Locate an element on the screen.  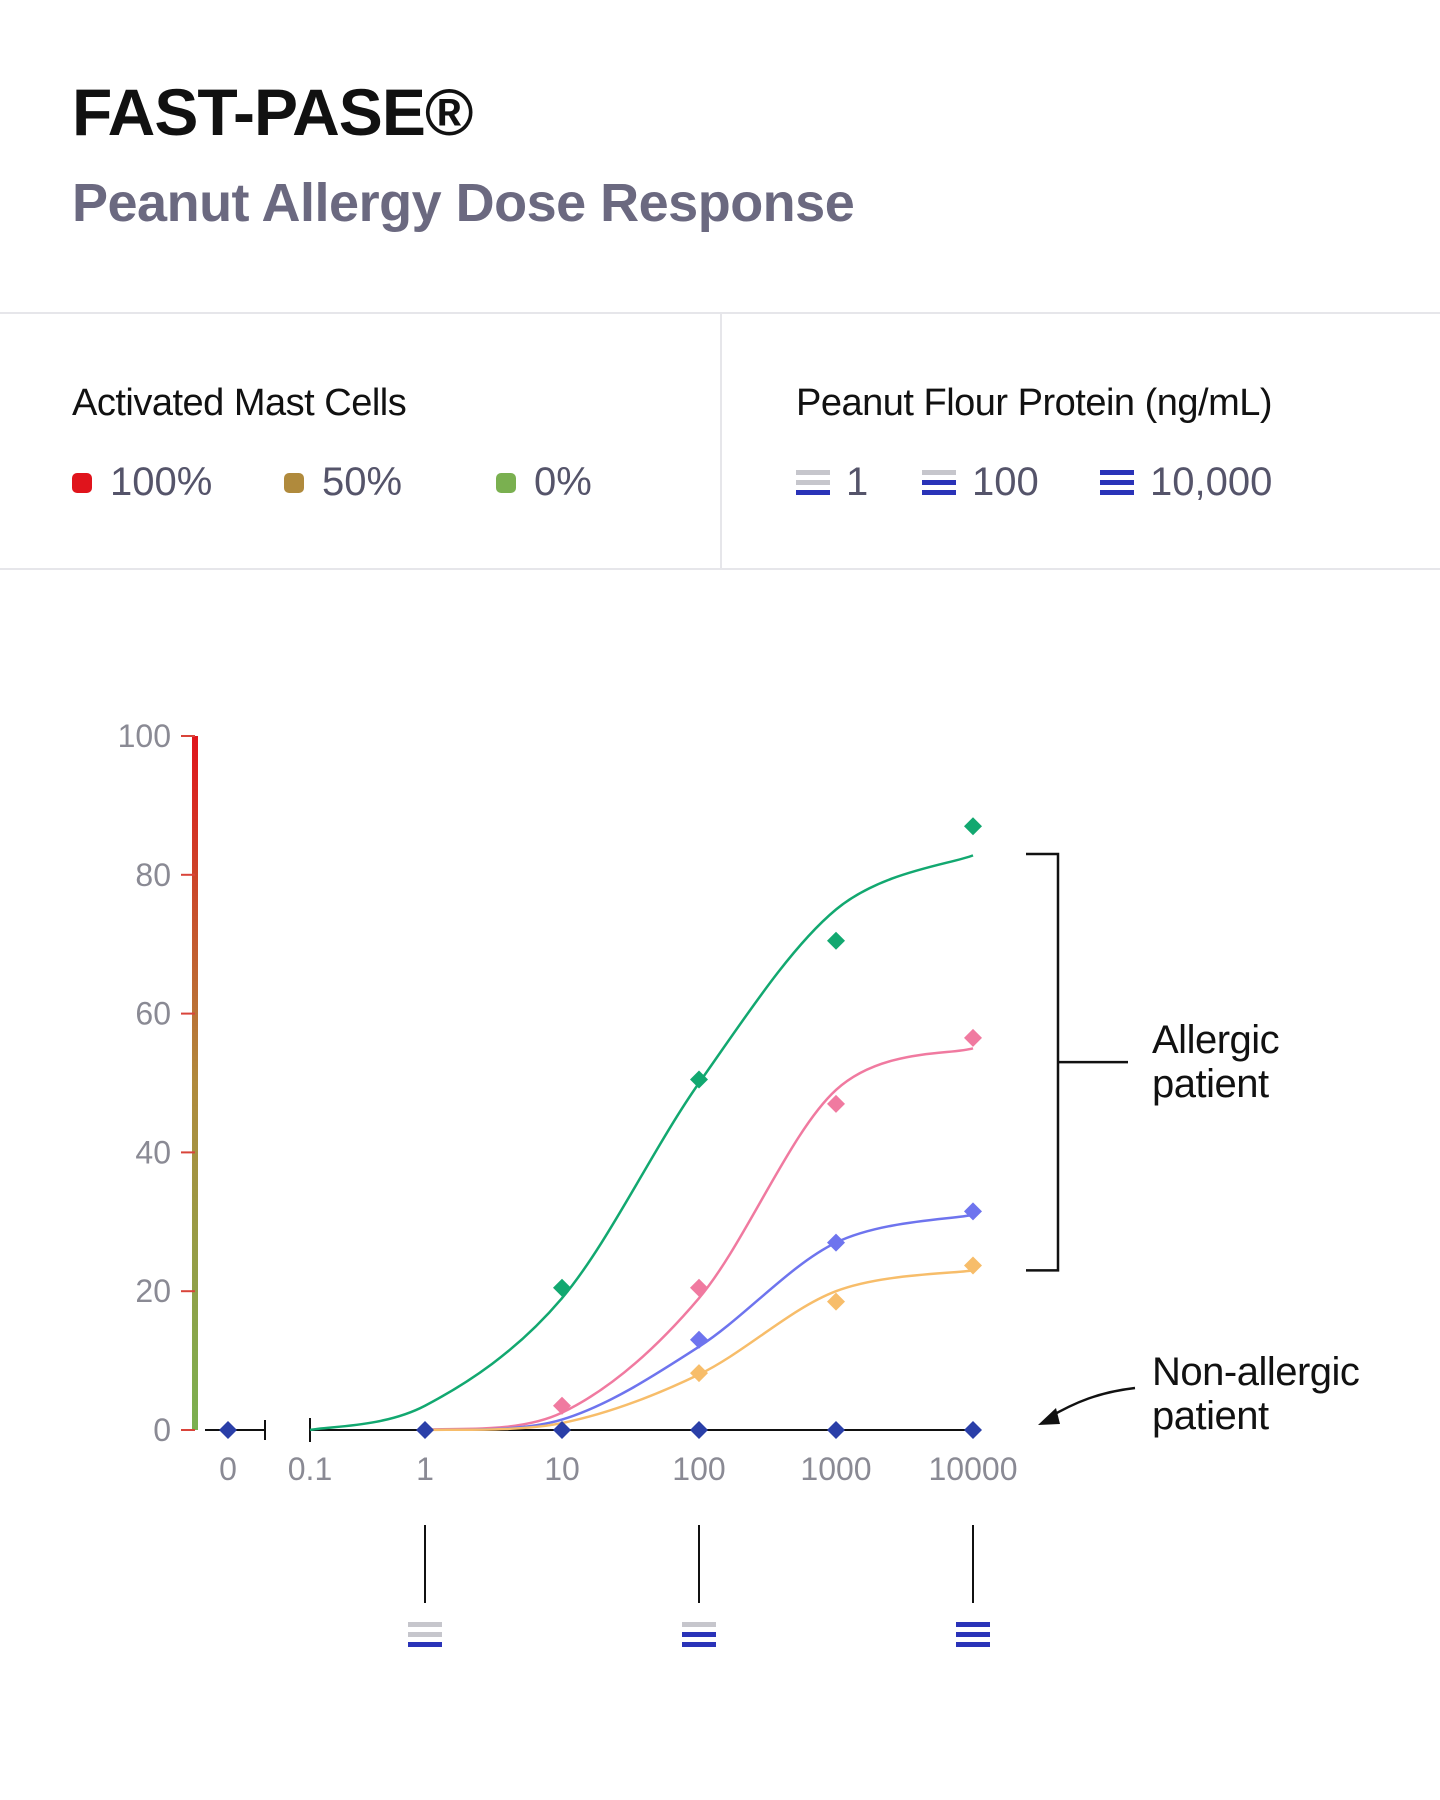
allergic-annotation: Allergic patient is located at coordinates (1216, 1062).